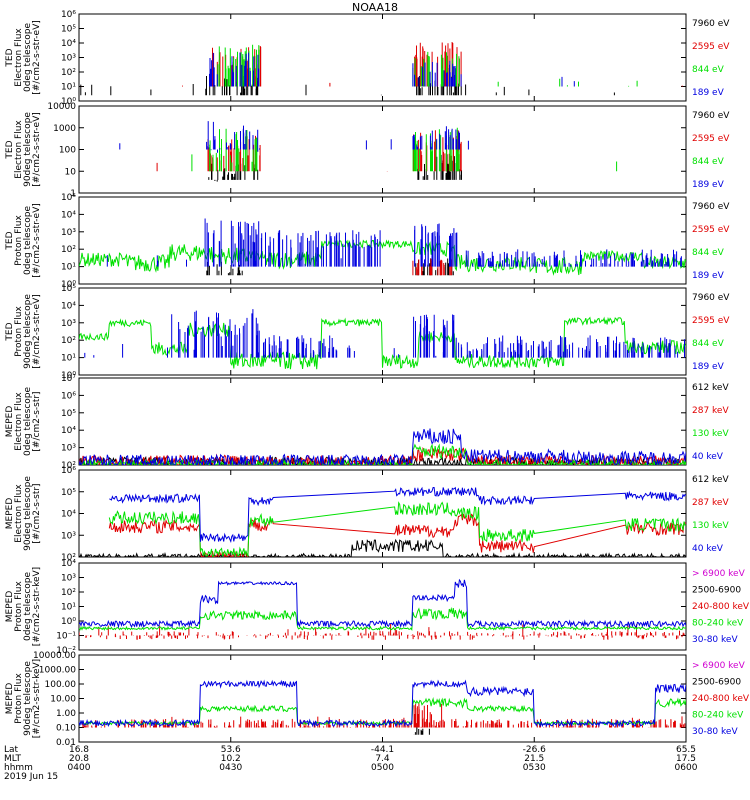  Describe the element at coordinates (384, 715) in the screenshot. I see `series-240-800-kev` at that location.